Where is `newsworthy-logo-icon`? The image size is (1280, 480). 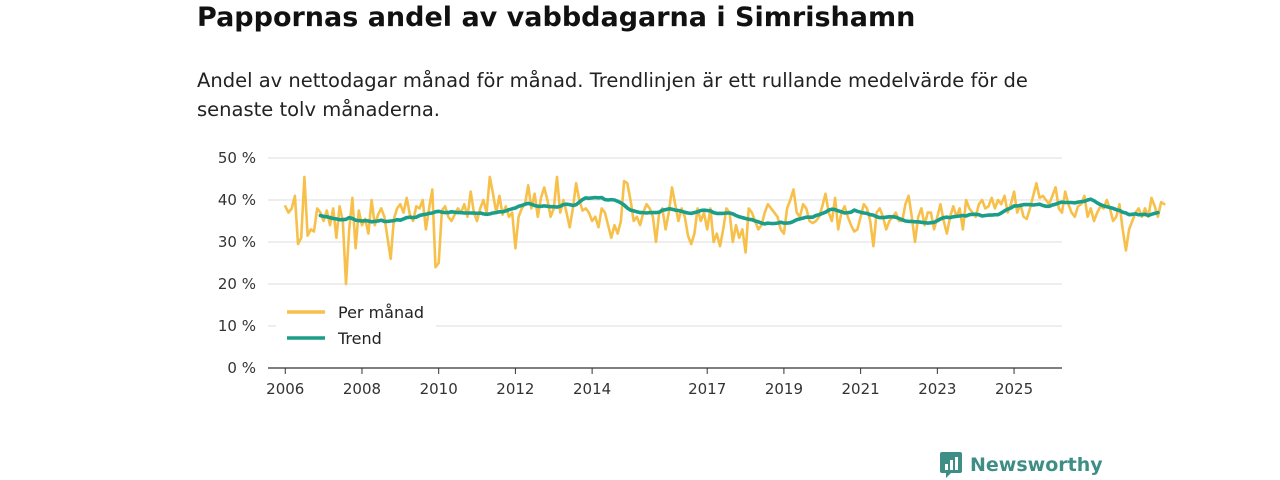
newsworthy-logo-icon is located at coordinates (951, 465).